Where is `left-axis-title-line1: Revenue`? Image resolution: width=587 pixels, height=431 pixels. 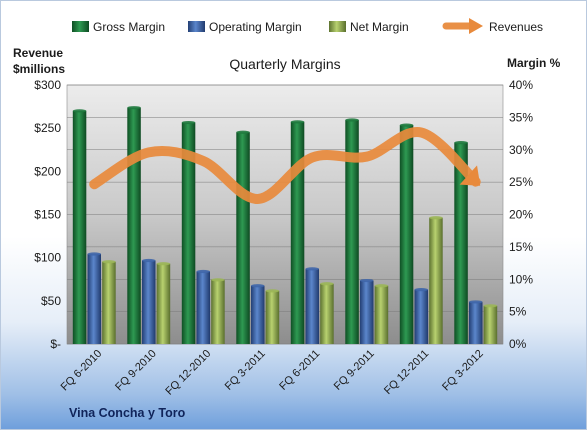
left-axis-title-line1: Revenue is located at coordinates (38, 53).